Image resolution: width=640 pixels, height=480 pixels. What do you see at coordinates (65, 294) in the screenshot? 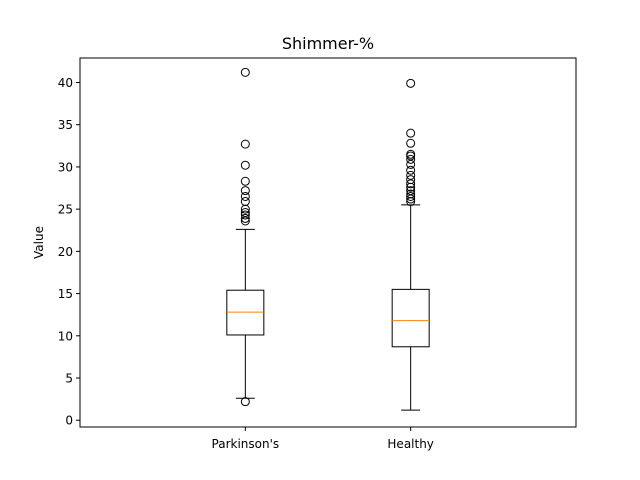
I see `y-tick-label: 15` at bounding box center [65, 294].